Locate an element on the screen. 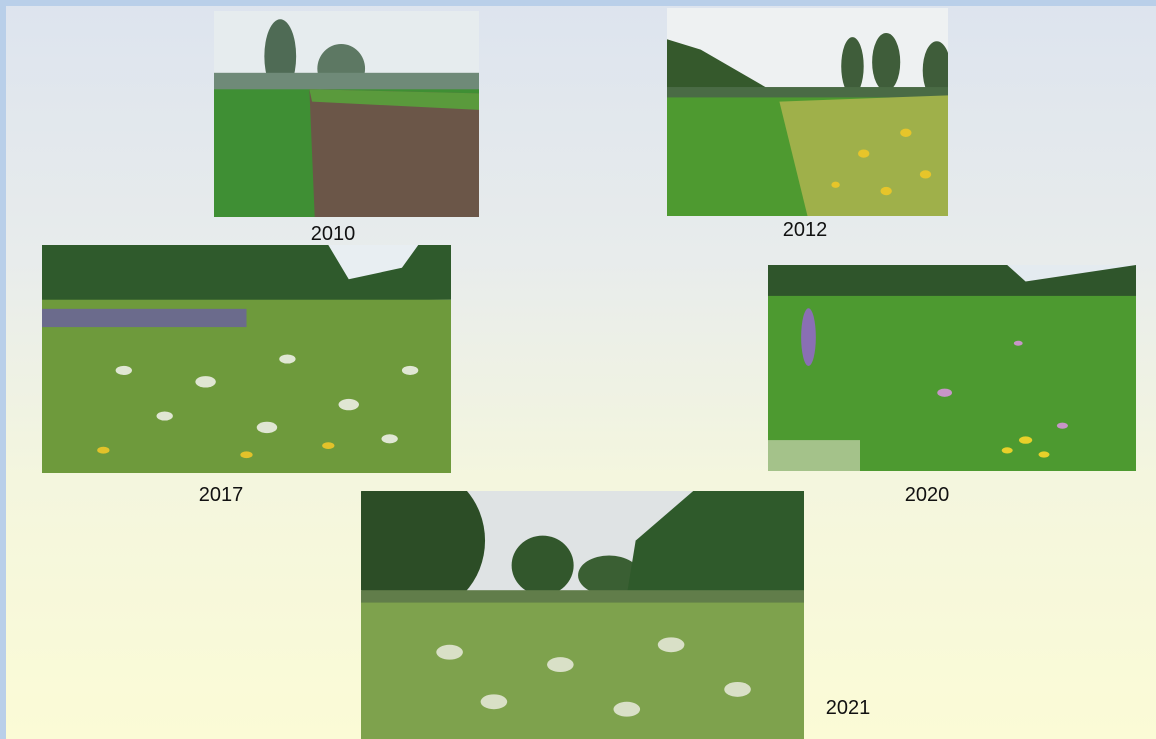 The height and width of the screenshot is (739, 1156). photo-2021 is located at coordinates (582, 615).